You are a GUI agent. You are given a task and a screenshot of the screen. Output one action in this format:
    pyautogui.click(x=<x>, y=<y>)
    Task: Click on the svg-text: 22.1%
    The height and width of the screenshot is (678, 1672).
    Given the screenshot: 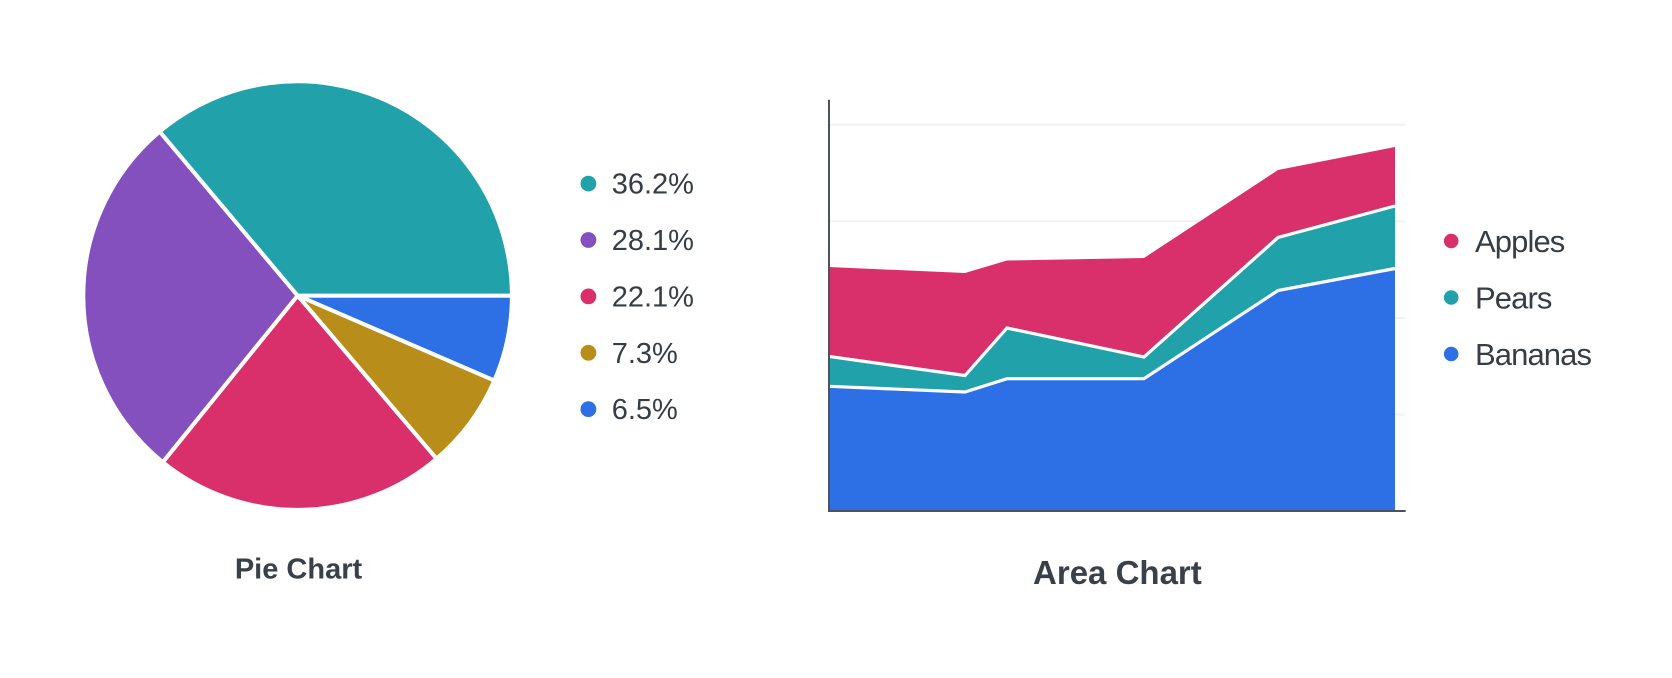 What is the action you would take?
    pyautogui.click(x=653, y=297)
    